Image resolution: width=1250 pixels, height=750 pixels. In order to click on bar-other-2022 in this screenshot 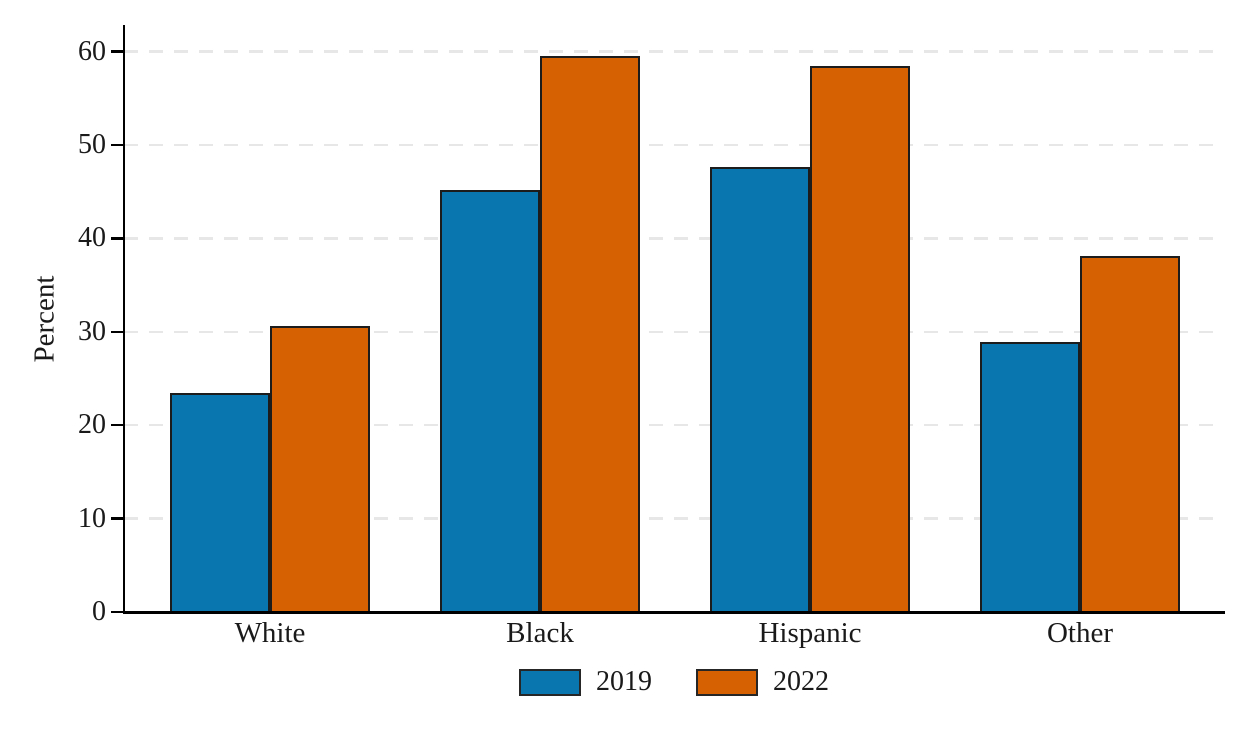, I will do `click(1130, 434)`.